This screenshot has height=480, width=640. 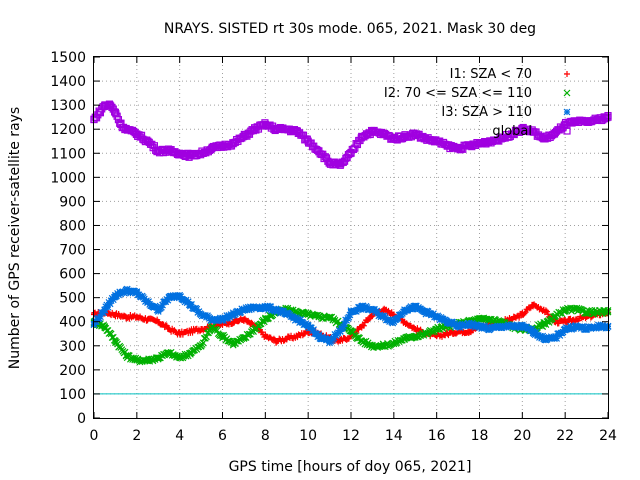 I want to click on legend-marker, so click(x=567, y=74).